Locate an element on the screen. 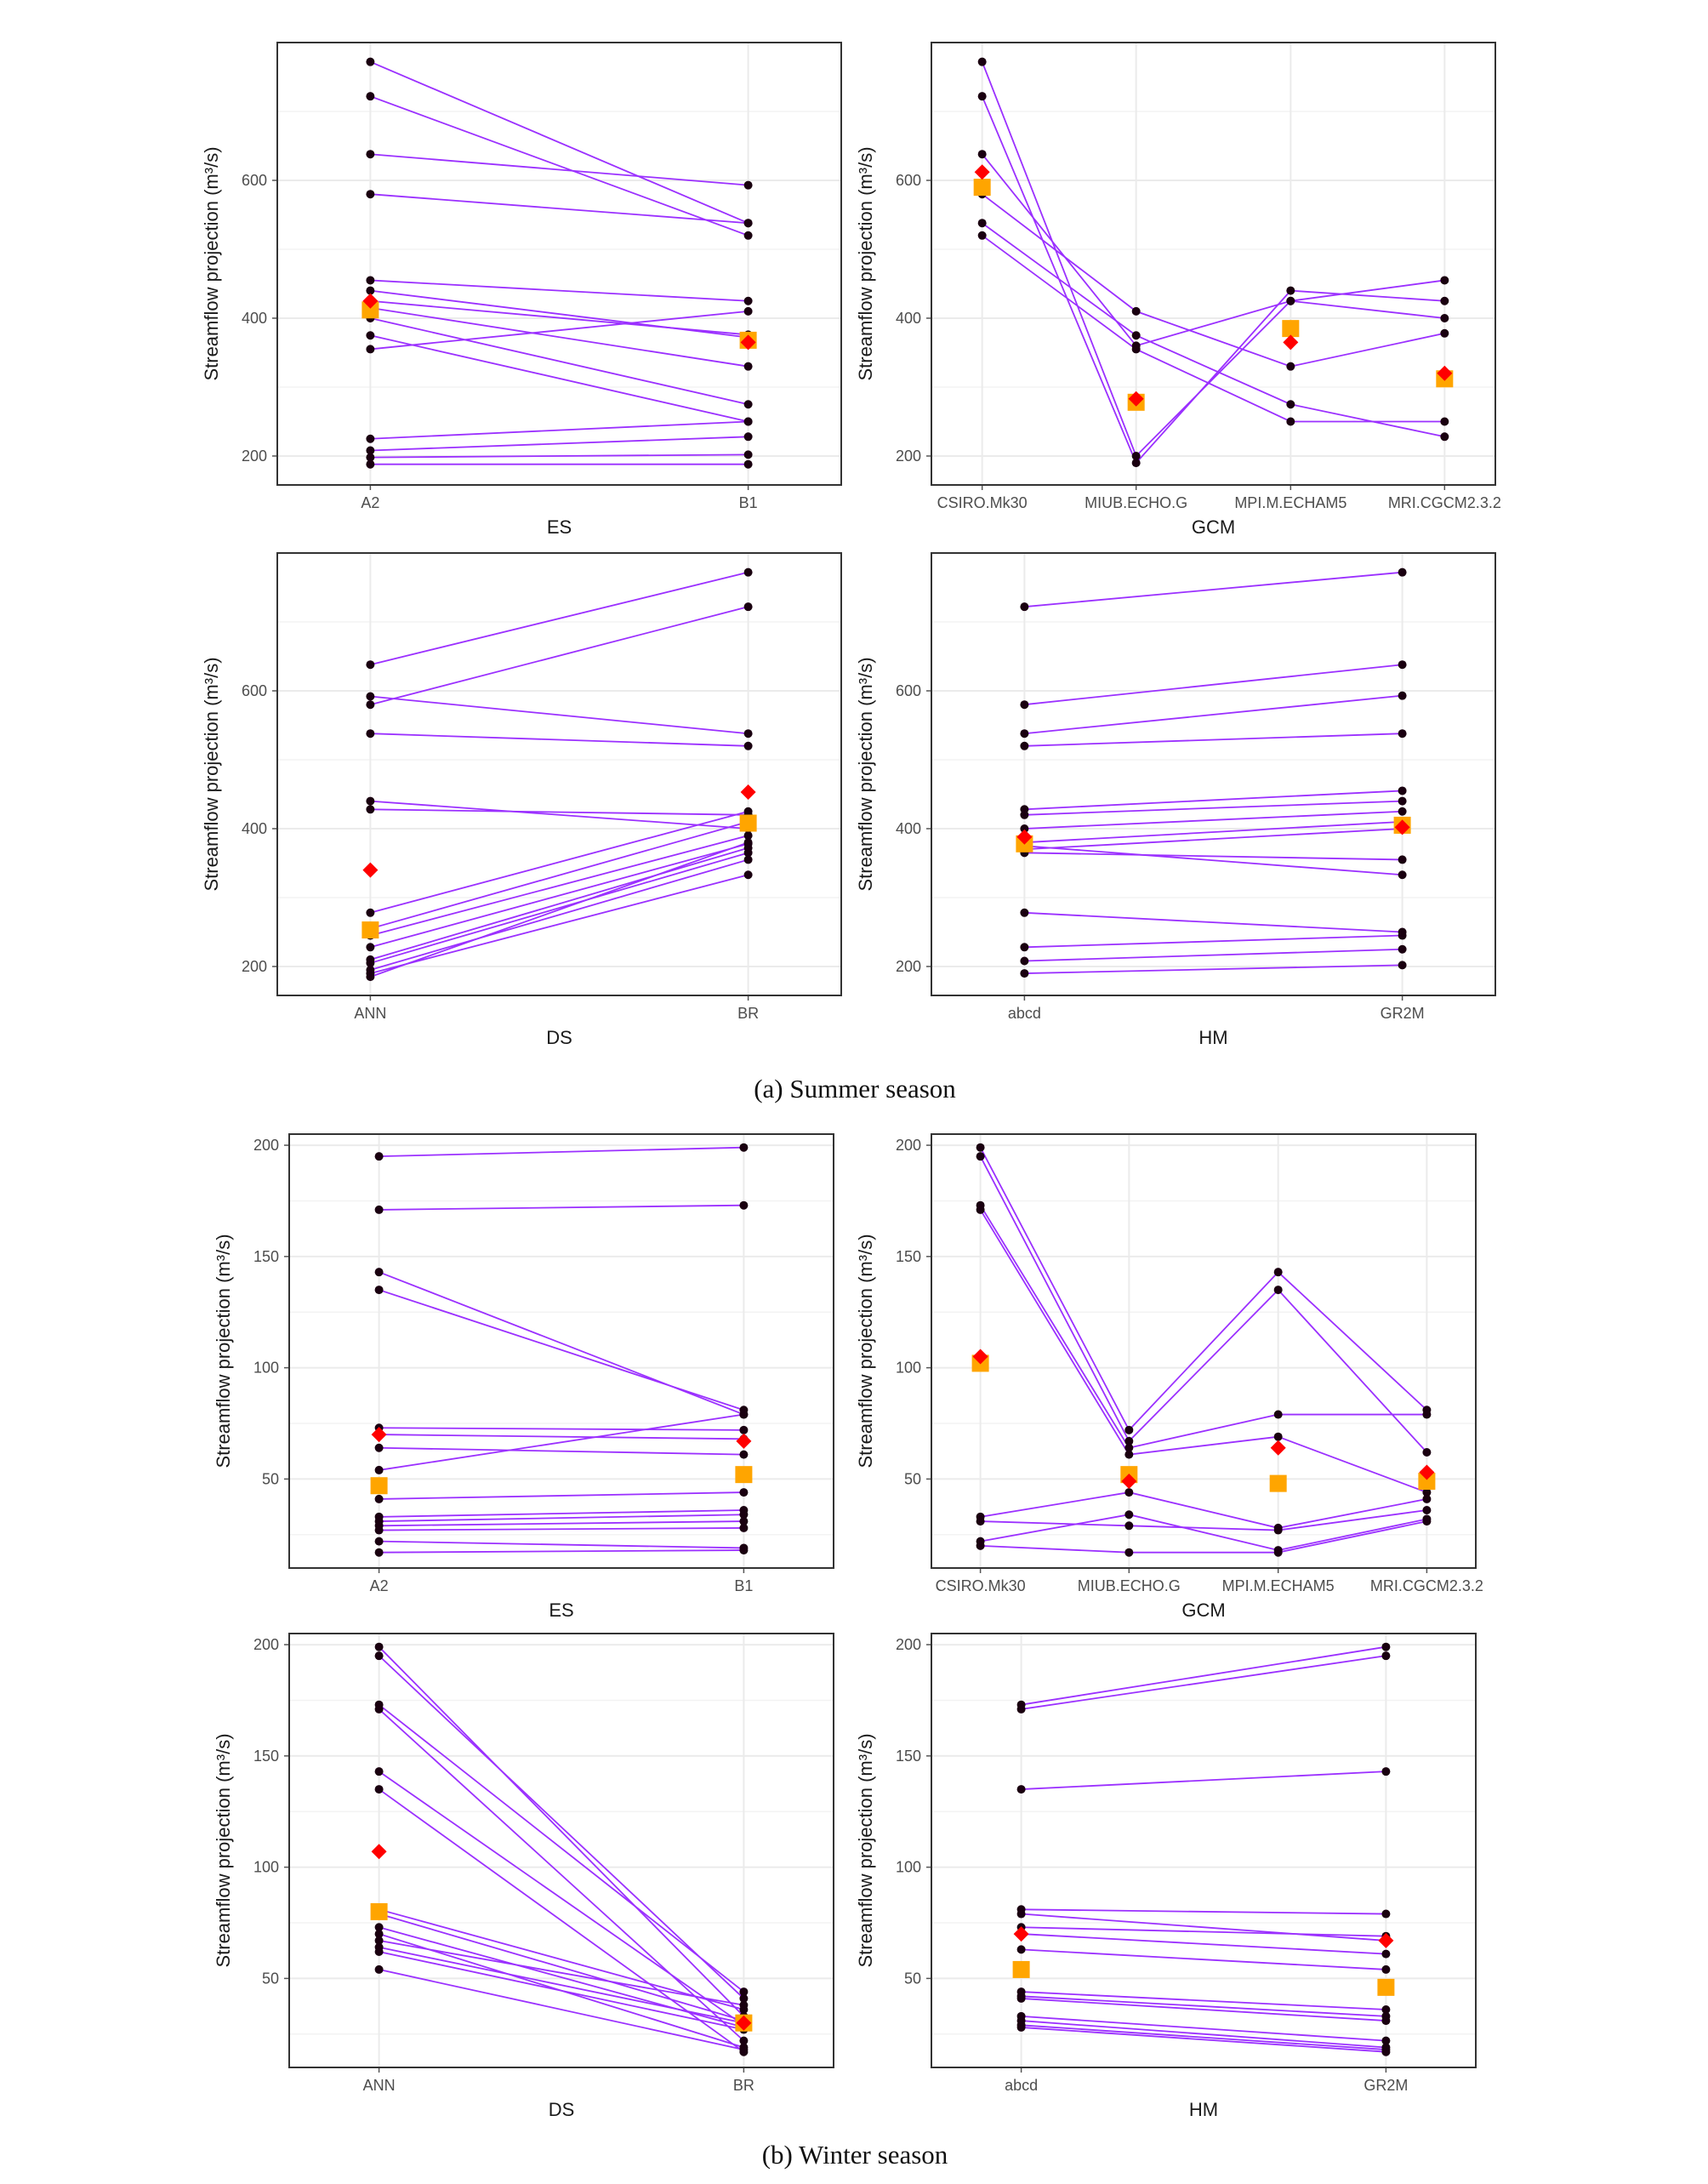 The height and width of the screenshot is (2184, 1708). y-tick-label: 50 is located at coordinates (270, 1979).